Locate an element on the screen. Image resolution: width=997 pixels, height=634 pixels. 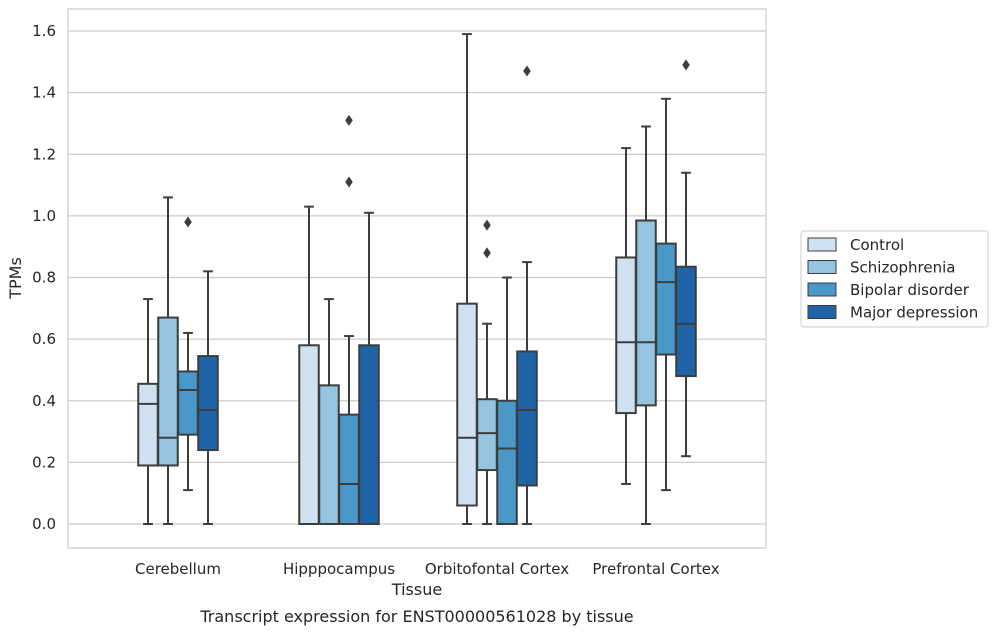
legend-label: Major depression is located at coordinates (914, 313).